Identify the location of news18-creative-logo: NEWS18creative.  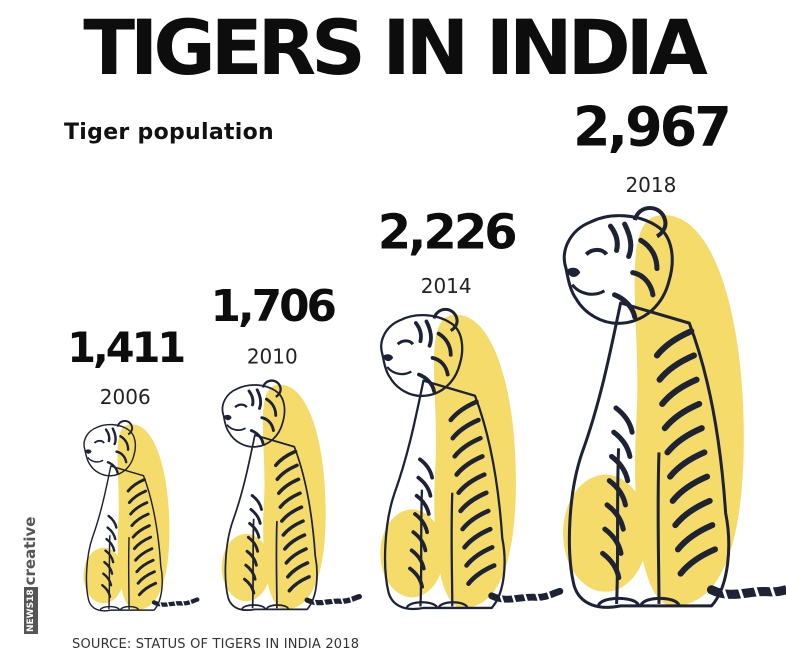
(30, 576).